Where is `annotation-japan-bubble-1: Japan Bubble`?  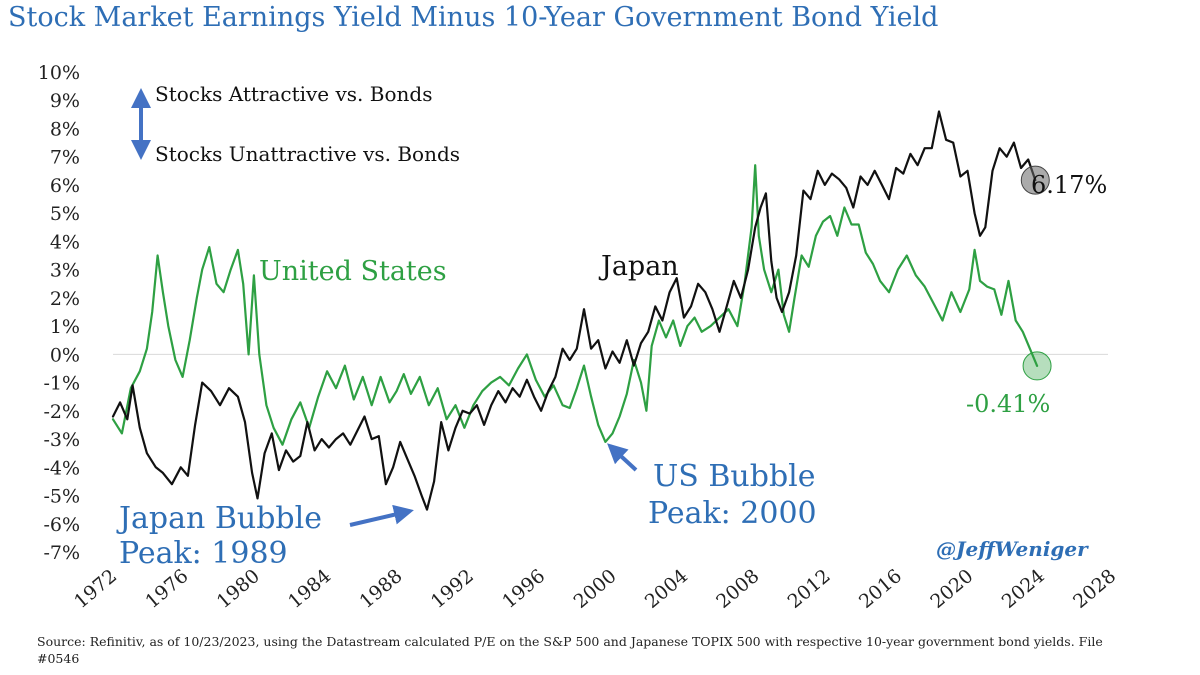 annotation-japan-bubble-1: Japan Bubble is located at coordinates (219, 518).